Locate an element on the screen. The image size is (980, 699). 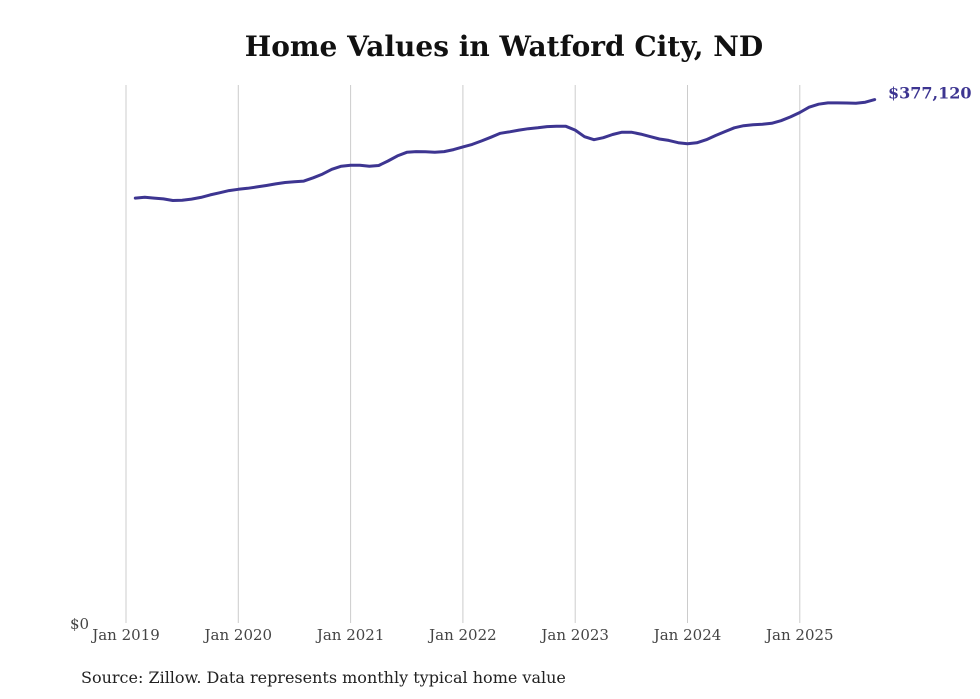
x-tick-label: Jan 2020 is located at coordinates (238, 635).